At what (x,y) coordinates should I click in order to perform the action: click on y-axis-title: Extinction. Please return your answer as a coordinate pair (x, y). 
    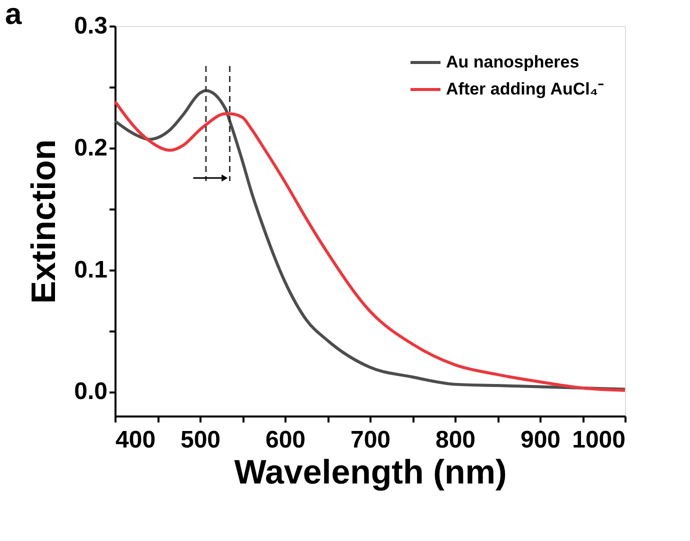
    Looking at the image, I should click on (44, 221).